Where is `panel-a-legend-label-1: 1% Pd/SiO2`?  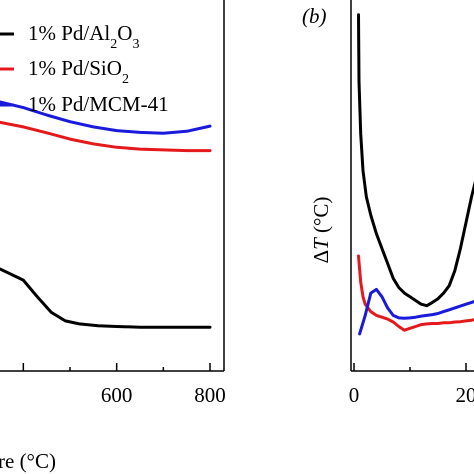
panel-a-legend-label-1: 1% Pd/SiO2 is located at coordinates (78, 71).